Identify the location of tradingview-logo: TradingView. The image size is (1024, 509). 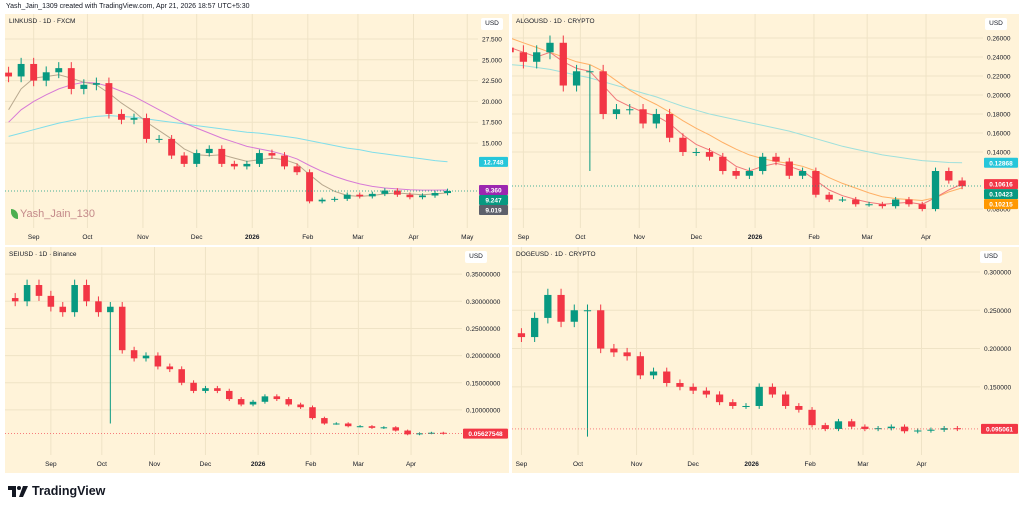
(56, 491).